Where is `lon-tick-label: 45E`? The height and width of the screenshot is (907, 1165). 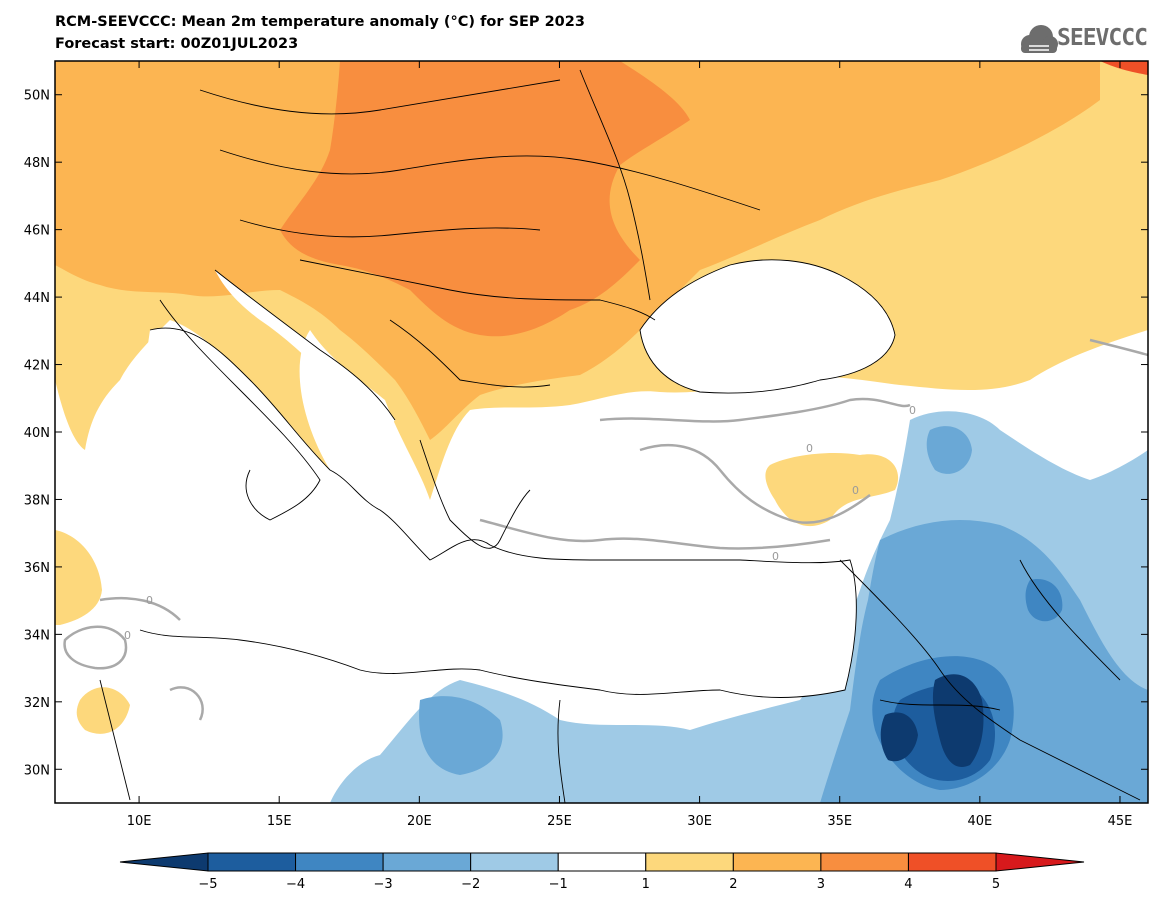 lon-tick-label: 45E is located at coordinates (1120, 821).